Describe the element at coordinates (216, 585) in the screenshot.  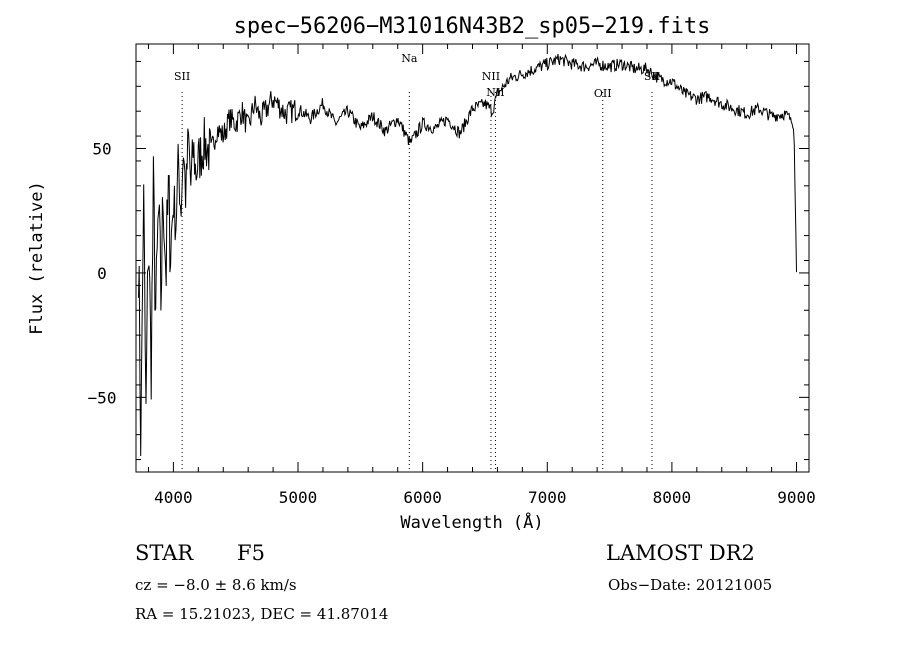
I see `redshift-velocity: cz = −8.0 ± 8.6 km/s` at that location.